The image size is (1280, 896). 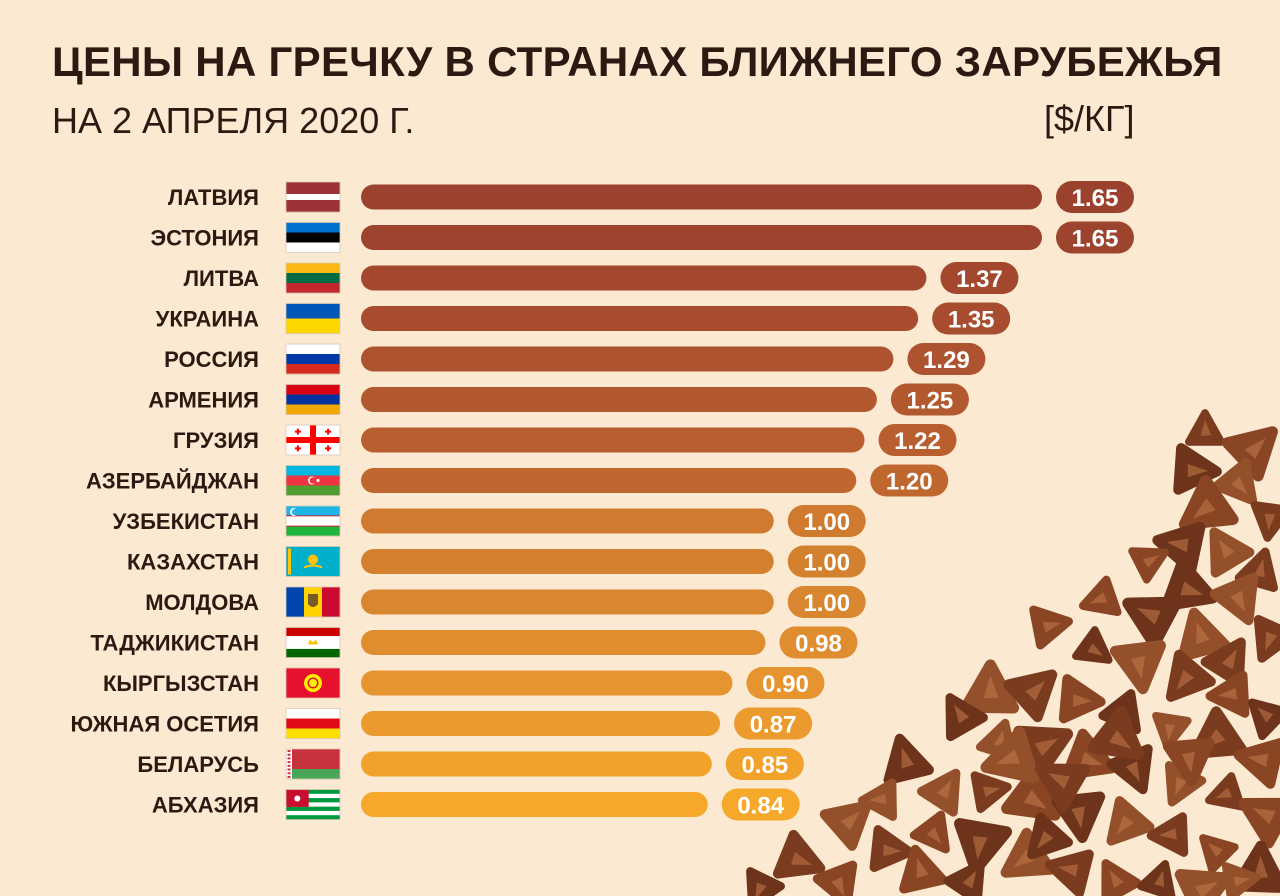 What do you see at coordinates (193, 562) in the screenshot?
I see `country-label: КАЗАХСТАН` at bounding box center [193, 562].